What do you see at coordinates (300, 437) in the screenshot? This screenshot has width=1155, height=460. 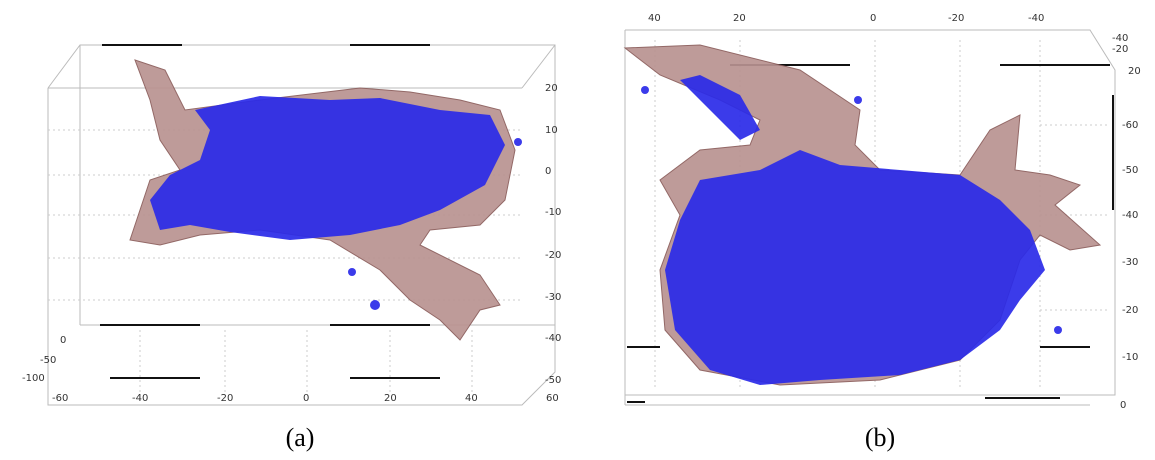 I see `caption: (a)` at bounding box center [300, 437].